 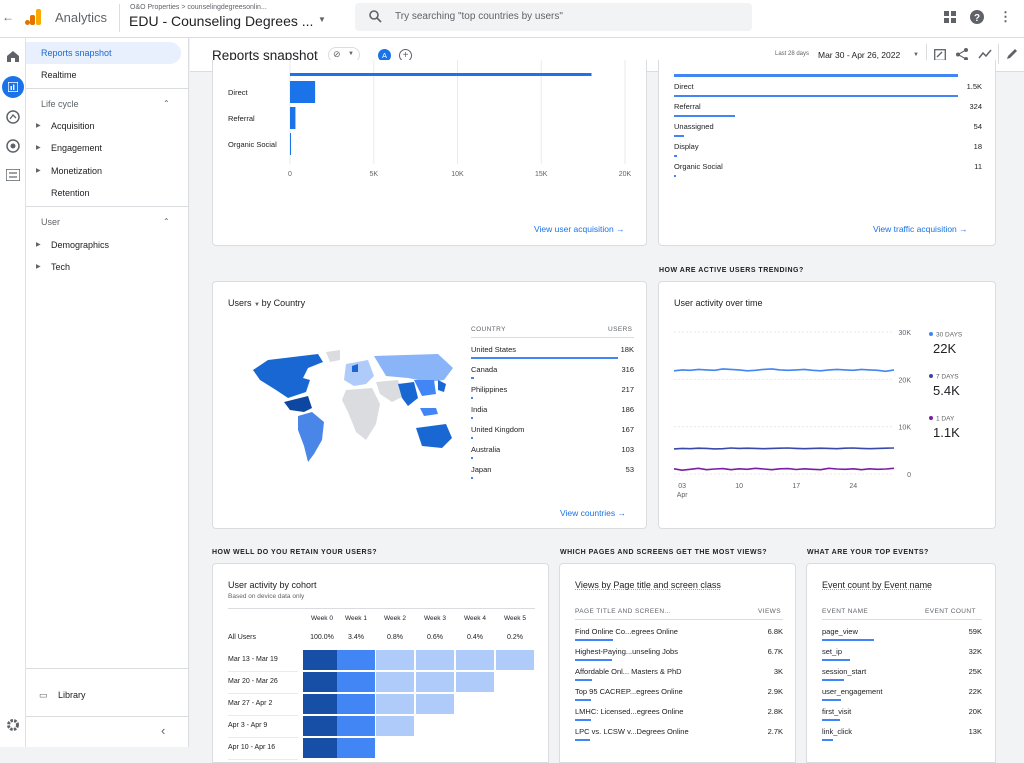 What do you see at coordinates (679, 715) in the screenshot?
I see `table-row: LMHC: Licensed...egrees Online 2.8K` at bounding box center [679, 715].